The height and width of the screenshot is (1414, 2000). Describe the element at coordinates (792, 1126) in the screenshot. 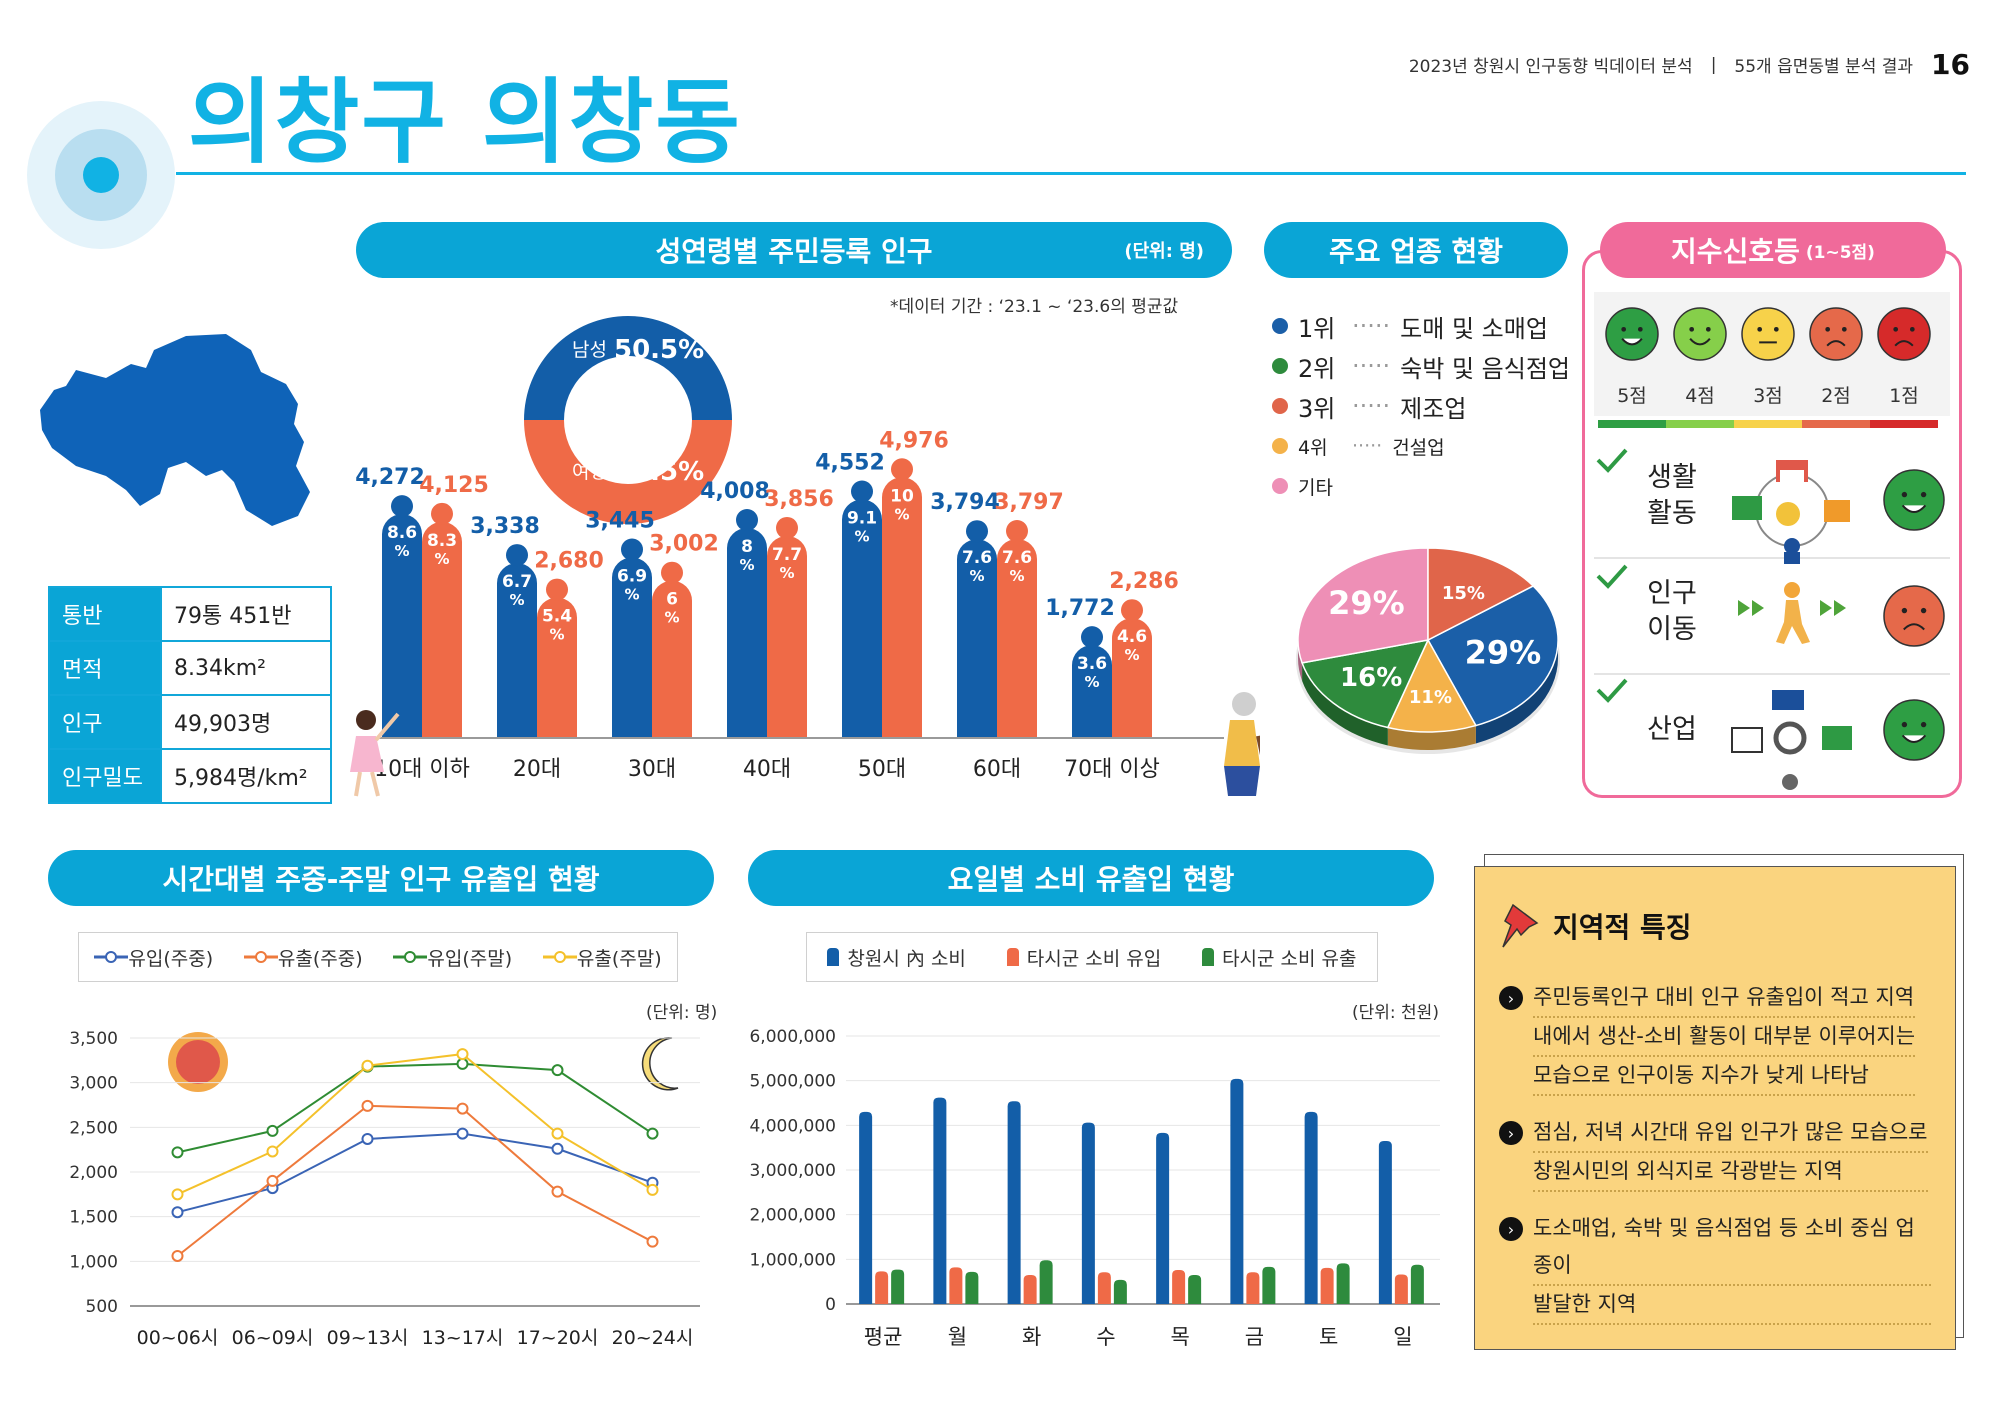

I see `y-tick-label: 4,000,000` at that location.